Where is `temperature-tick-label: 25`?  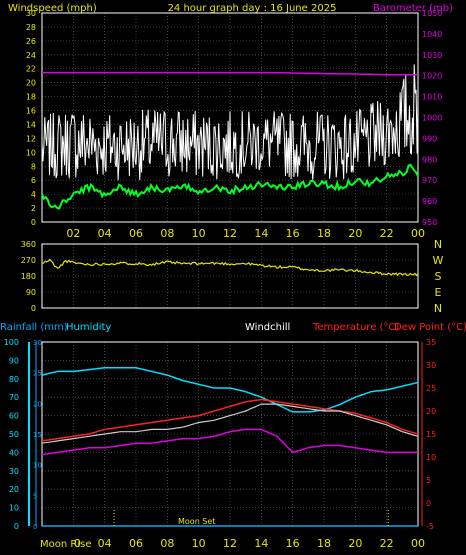
temperature-tick-label: 25 is located at coordinates (431, 388).